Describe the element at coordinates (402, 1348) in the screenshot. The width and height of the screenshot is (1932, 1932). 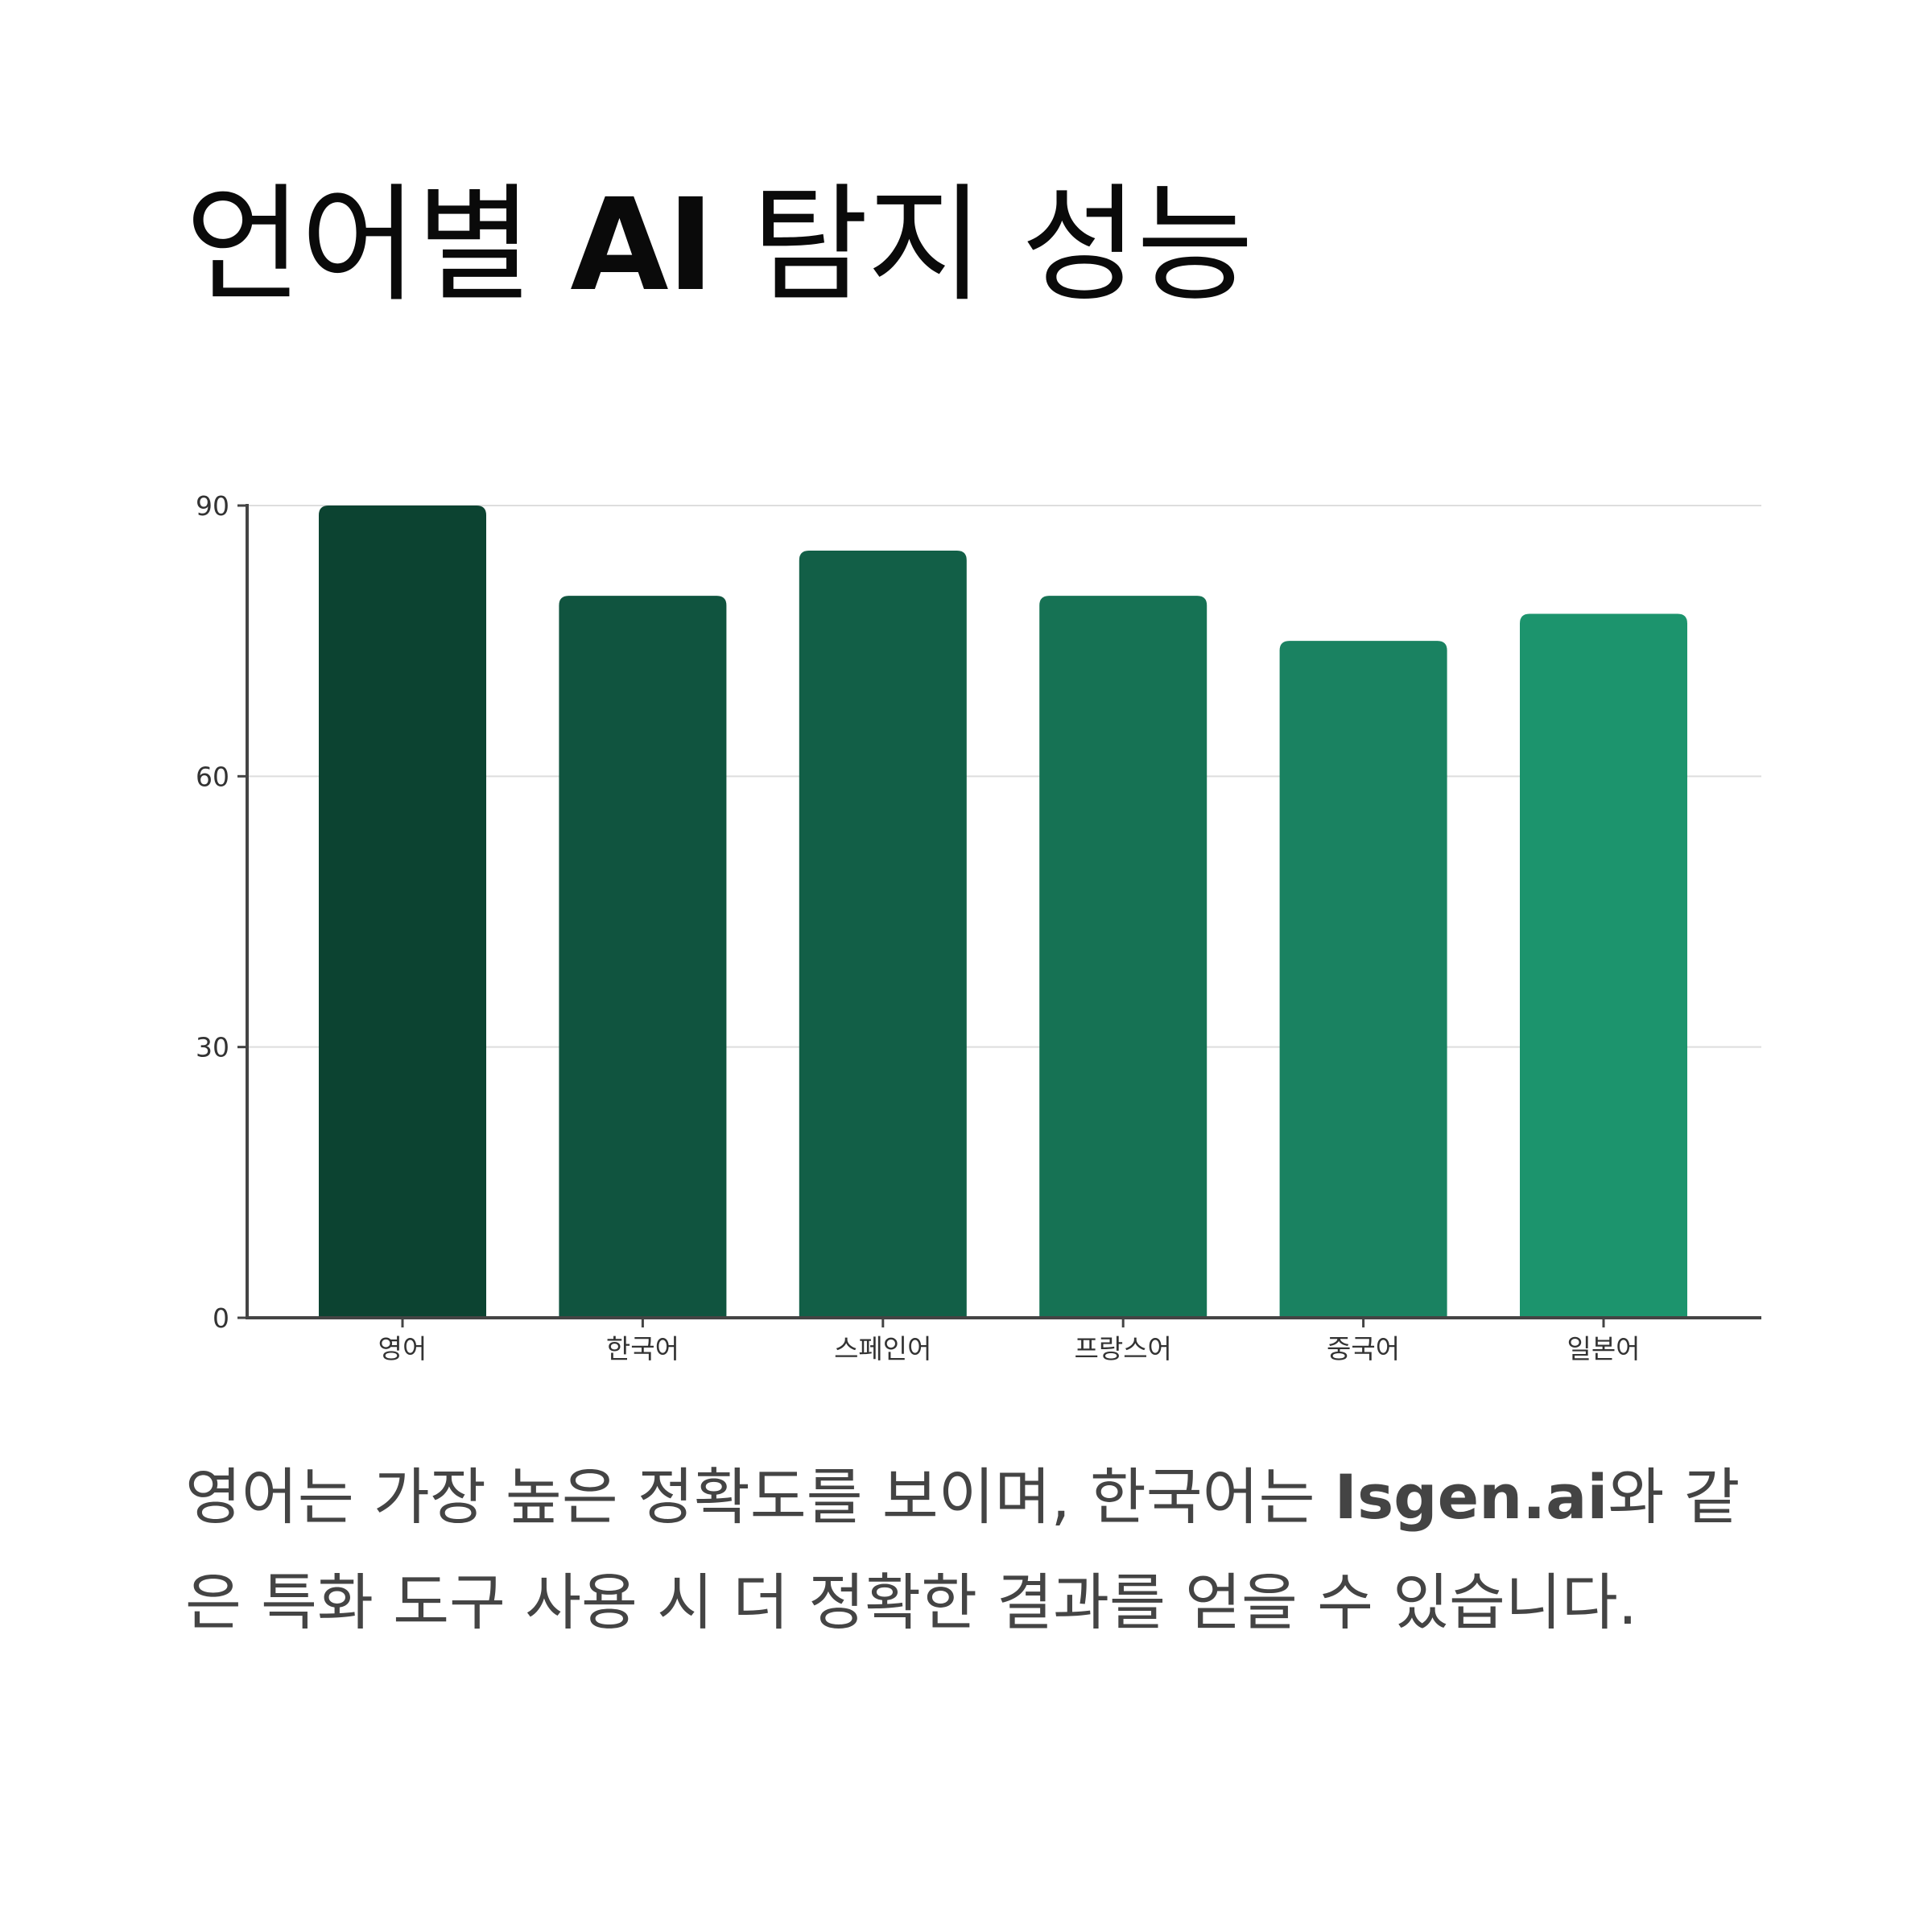
I see `x-tick-label: 영어` at that location.